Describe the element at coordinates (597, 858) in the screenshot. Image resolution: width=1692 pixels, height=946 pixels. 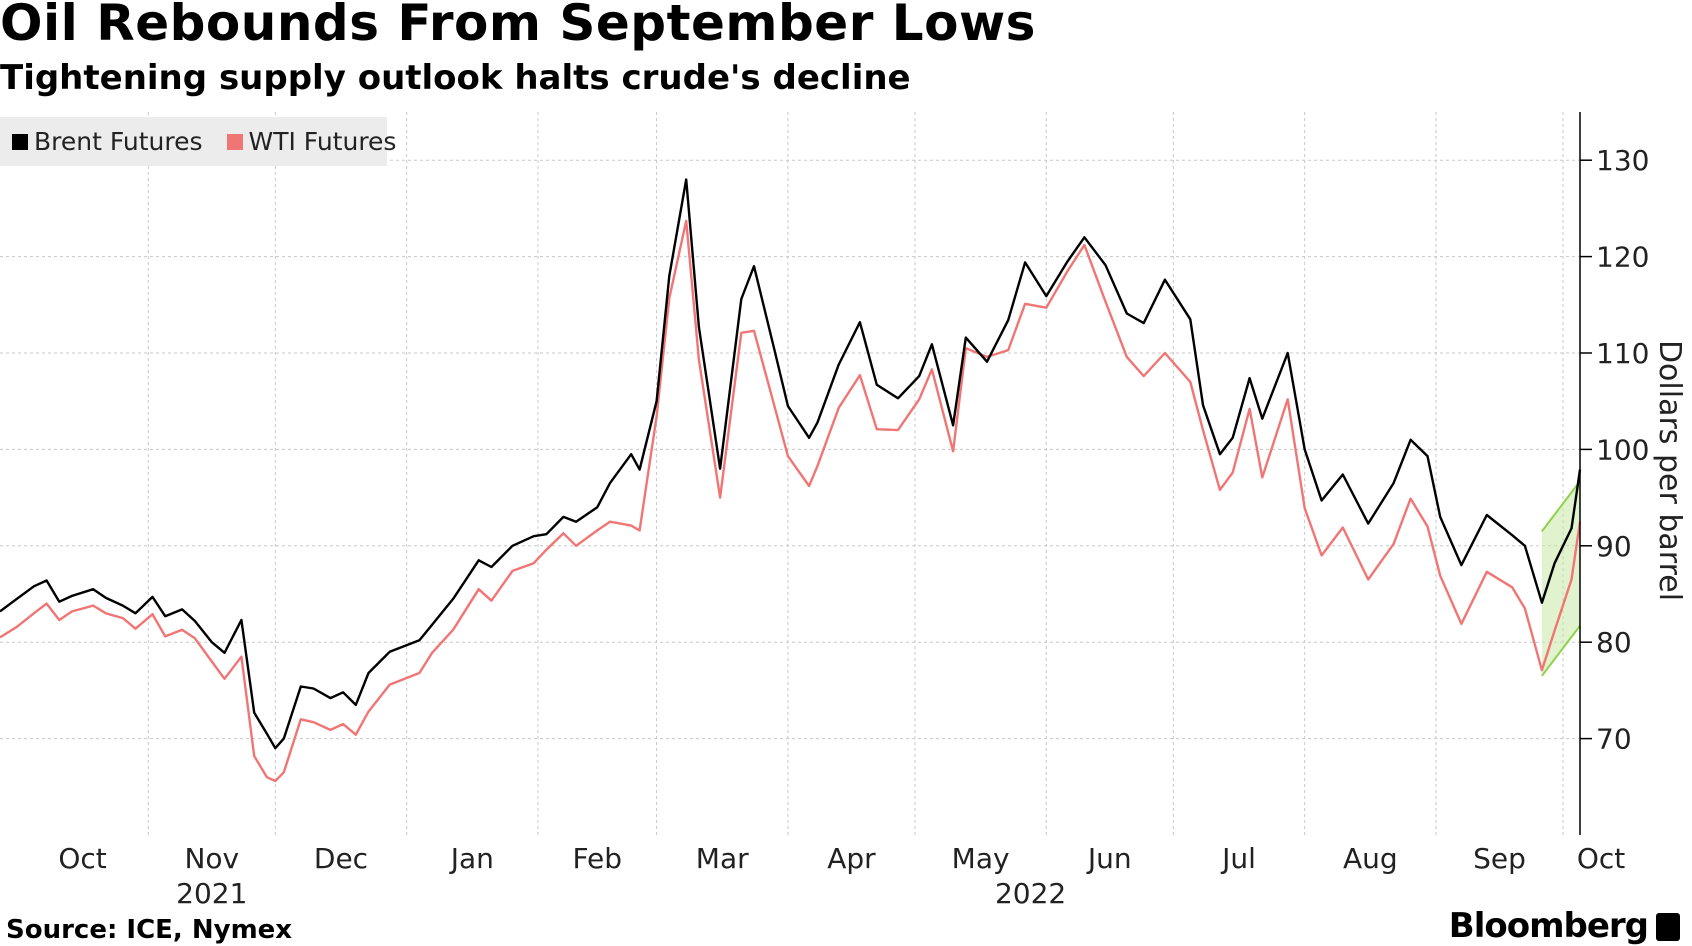
I see `x-tick-label-feb-4: Feb` at that location.